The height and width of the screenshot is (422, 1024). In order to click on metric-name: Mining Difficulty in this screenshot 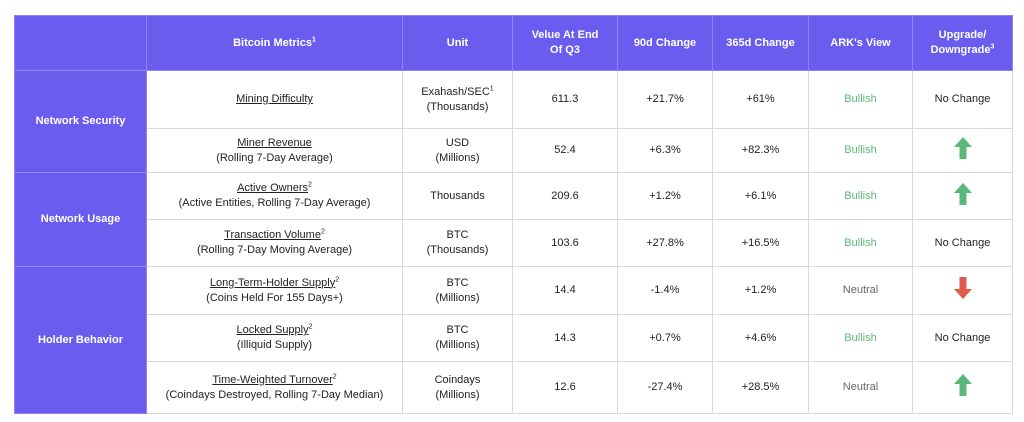, I will do `click(274, 99)`.